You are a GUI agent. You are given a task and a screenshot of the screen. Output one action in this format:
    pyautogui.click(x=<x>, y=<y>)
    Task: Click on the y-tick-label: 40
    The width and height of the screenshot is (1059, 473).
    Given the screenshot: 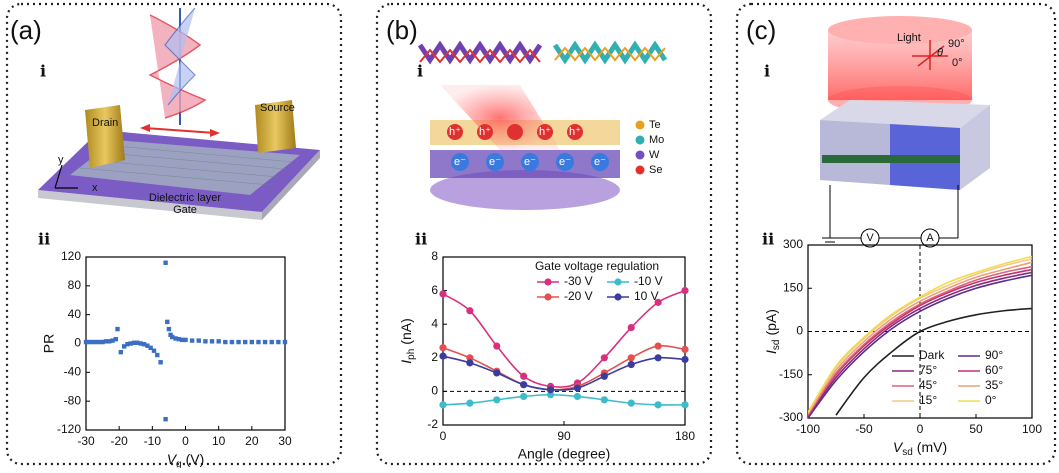 What is the action you would take?
    pyautogui.click(x=75, y=314)
    